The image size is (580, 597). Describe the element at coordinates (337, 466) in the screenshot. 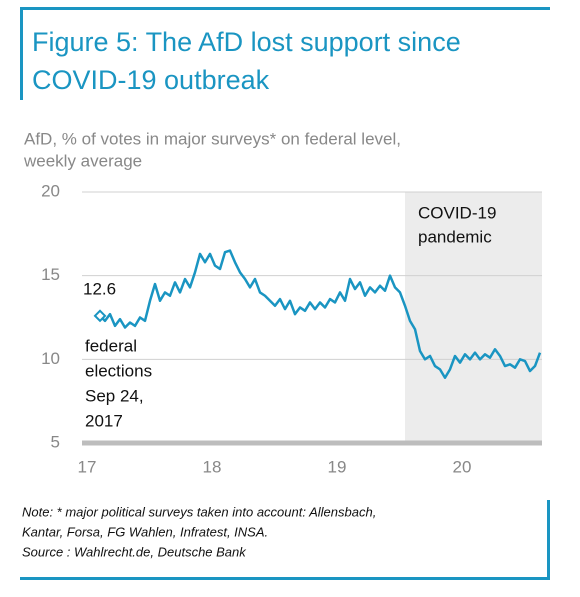

I see `x-tick-label: 19` at that location.